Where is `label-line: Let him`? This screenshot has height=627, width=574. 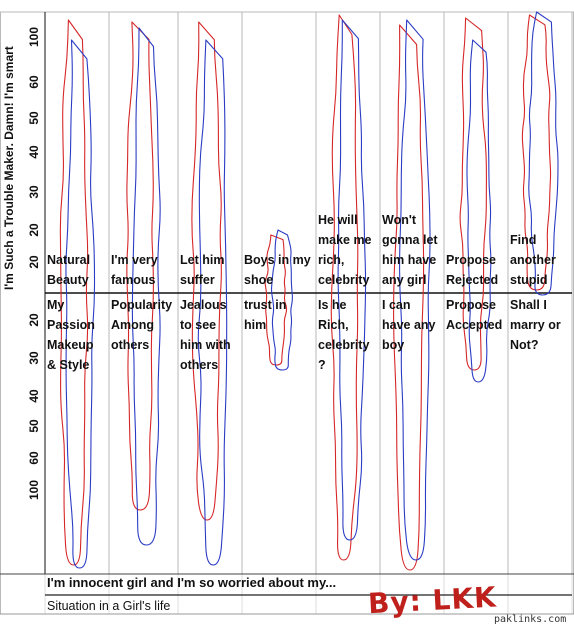
label-line: Let him is located at coordinates (202, 260).